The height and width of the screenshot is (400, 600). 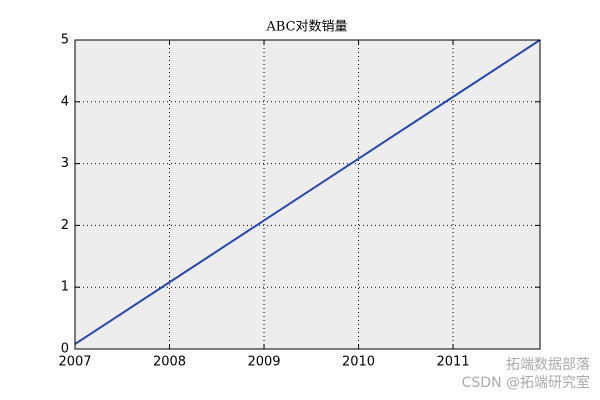 I want to click on y-tick-label: 4, so click(x=65, y=101).